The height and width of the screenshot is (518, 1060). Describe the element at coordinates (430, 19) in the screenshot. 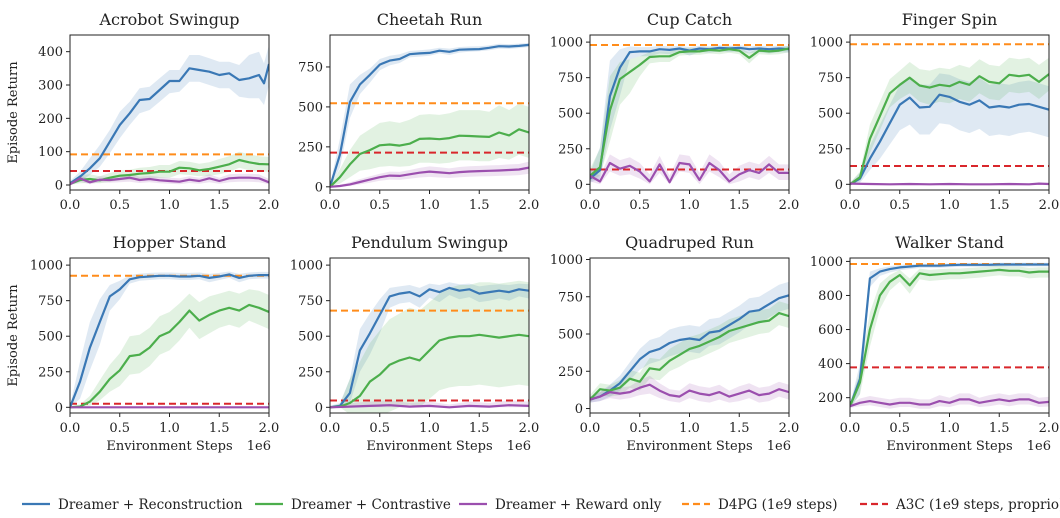

I see `panel-title: Cheetah Run` at that location.